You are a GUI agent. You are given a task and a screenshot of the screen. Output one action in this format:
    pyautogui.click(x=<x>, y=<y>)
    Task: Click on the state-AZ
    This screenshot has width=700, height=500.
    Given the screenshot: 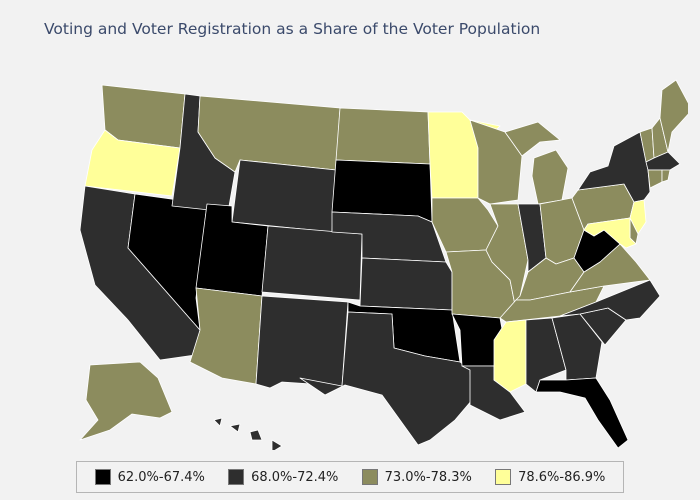 What is the action you would take?
    pyautogui.click(x=226, y=336)
    